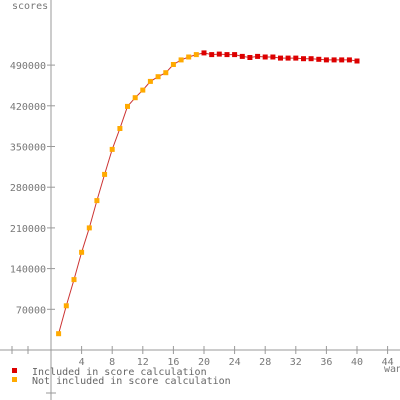 The image size is (400, 400). Describe the element at coordinates (28, 107) in the screenshot. I see `y-tick-label-420000: 420000` at that location.